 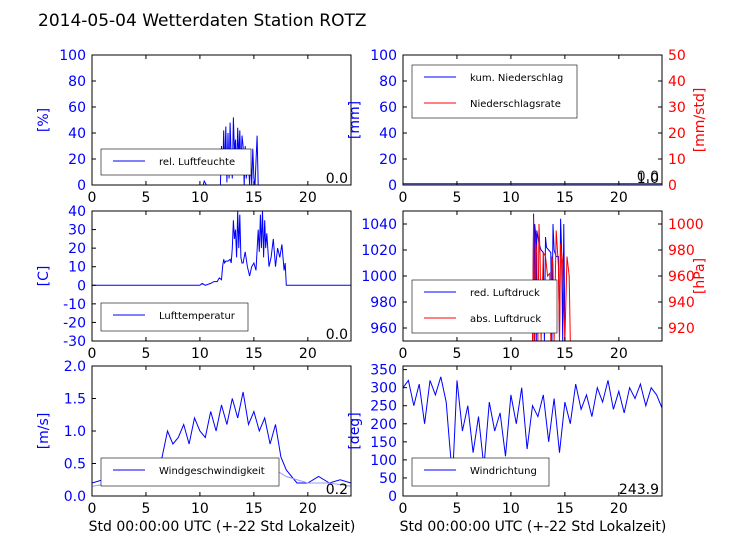 What do you see at coordinates (75, 367) in the screenshot?
I see `y-tick-label: 2.0` at bounding box center [75, 367].